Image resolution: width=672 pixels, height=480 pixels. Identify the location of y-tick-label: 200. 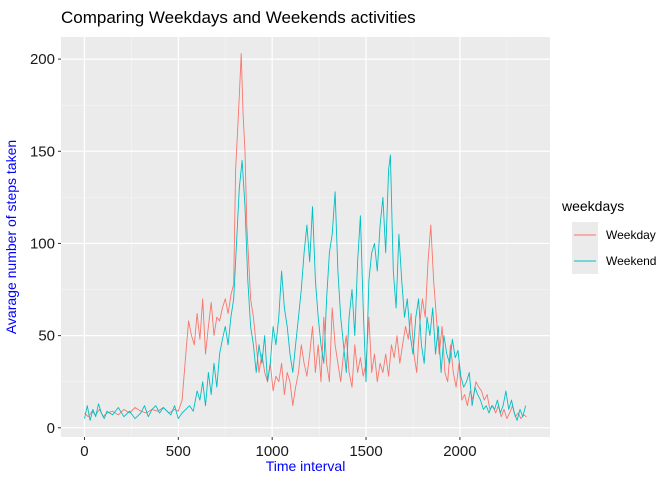
(42, 59).